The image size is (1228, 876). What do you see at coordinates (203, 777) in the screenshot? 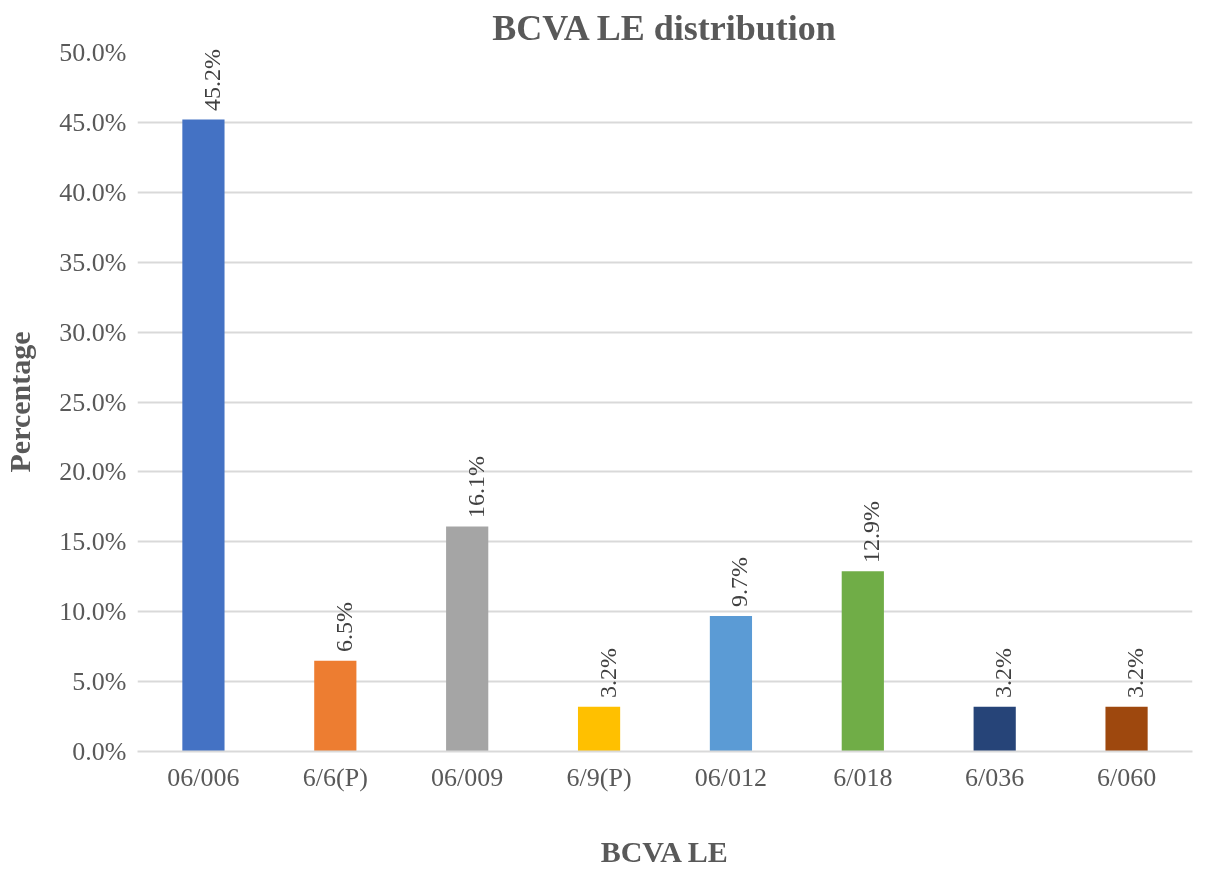
I see `x-tick-label: 06/006` at bounding box center [203, 777].